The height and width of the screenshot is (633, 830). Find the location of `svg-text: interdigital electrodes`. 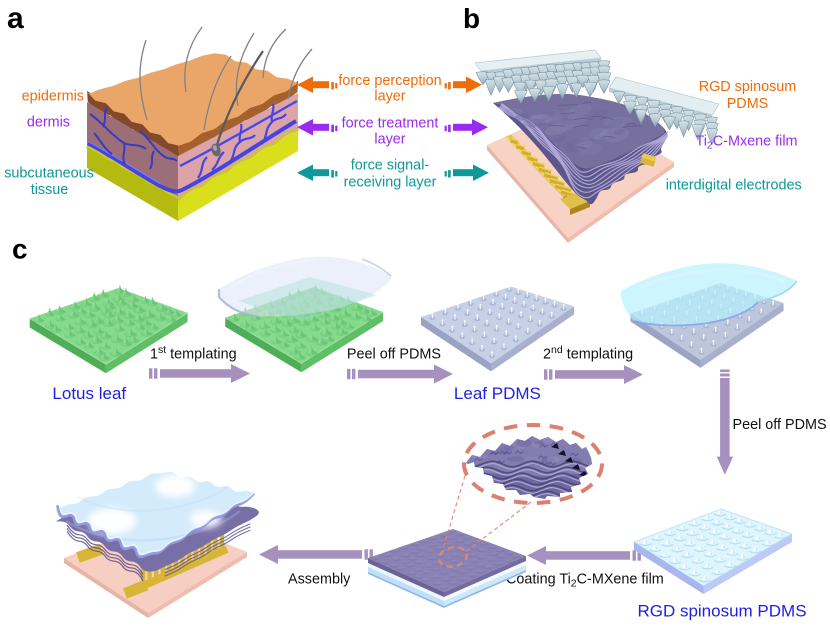

svg-text: interdigital electrodes is located at coordinates (734, 186).